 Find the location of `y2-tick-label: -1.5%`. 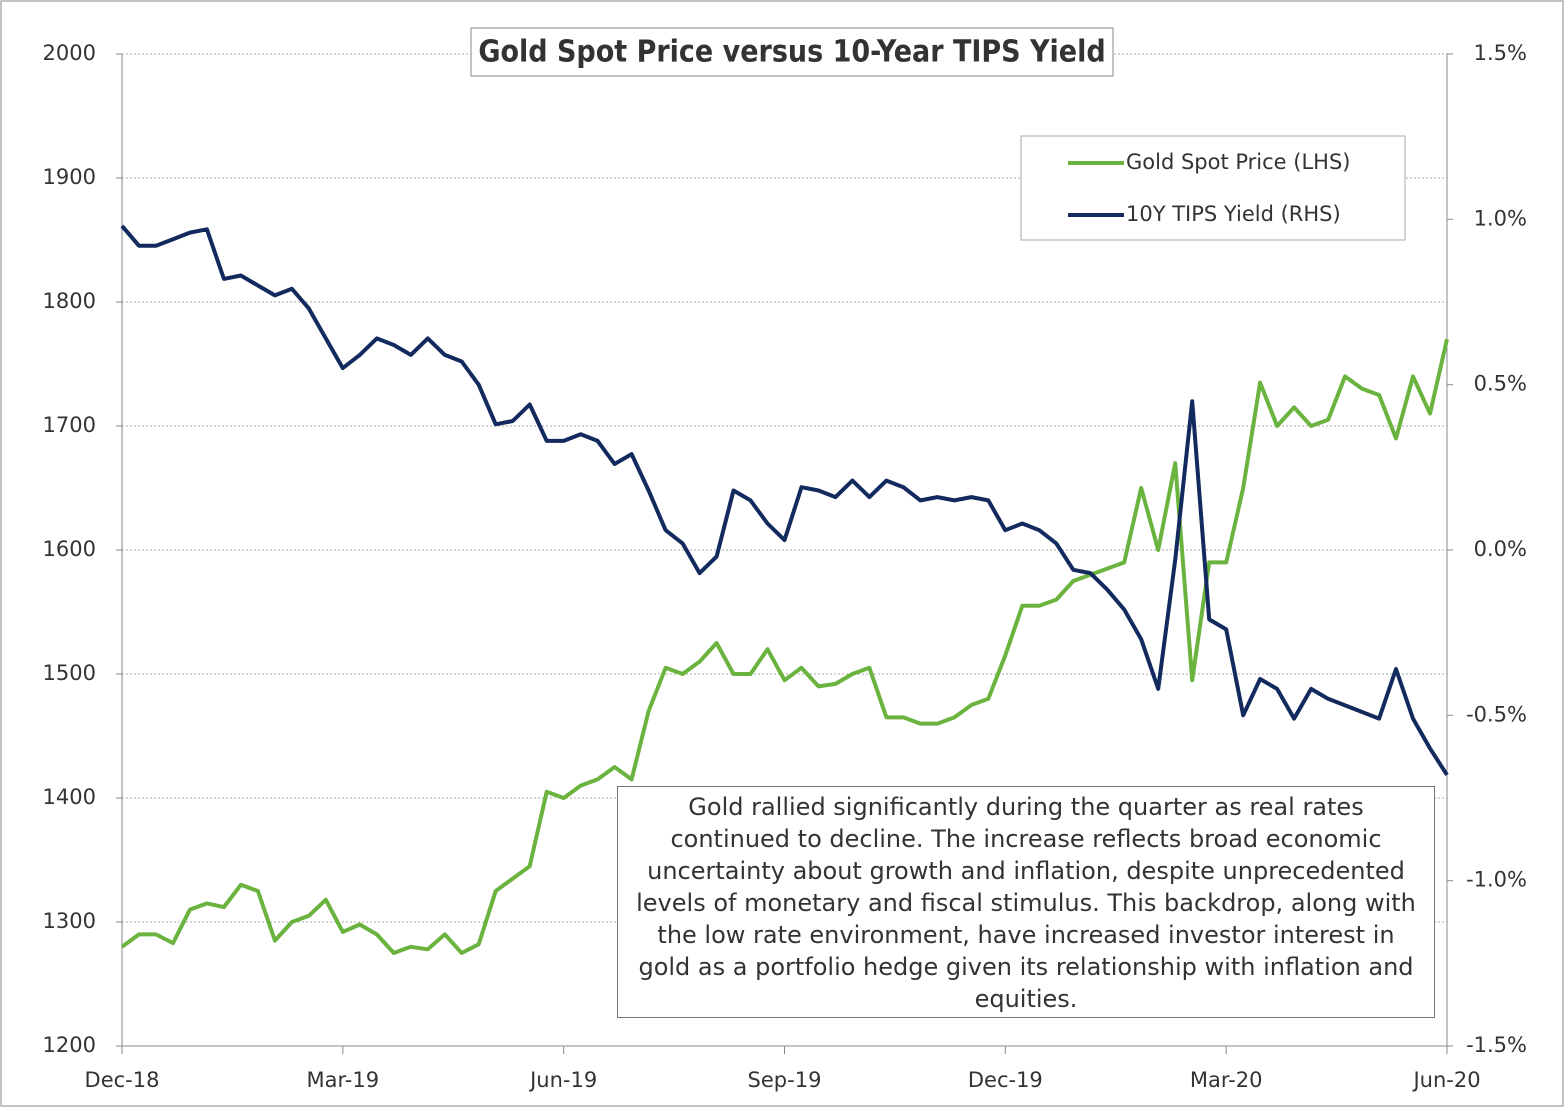

y2-tick-label: -1.5% is located at coordinates (1496, 1045).